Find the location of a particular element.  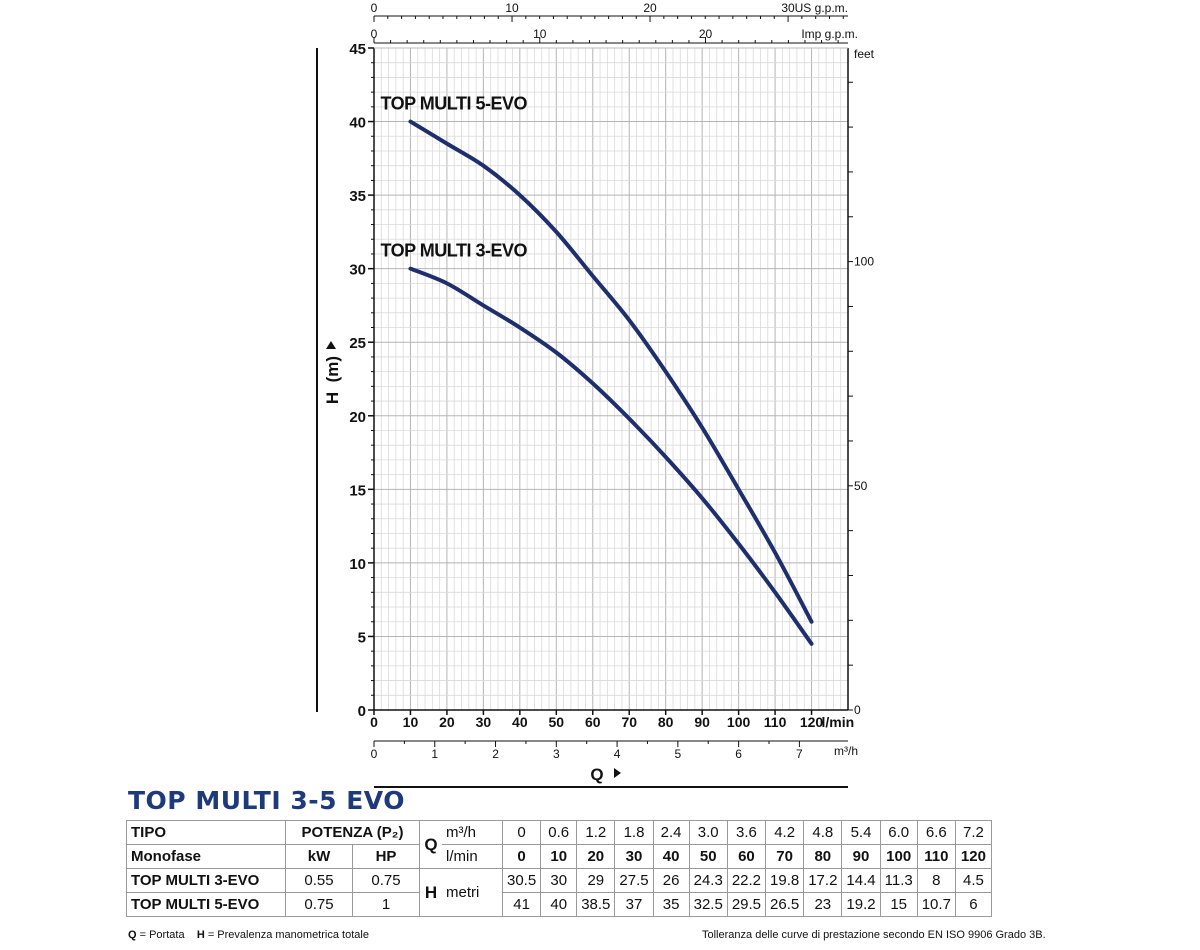

imp-gpm-label: Imp g.p.m. is located at coordinates (829, 34).